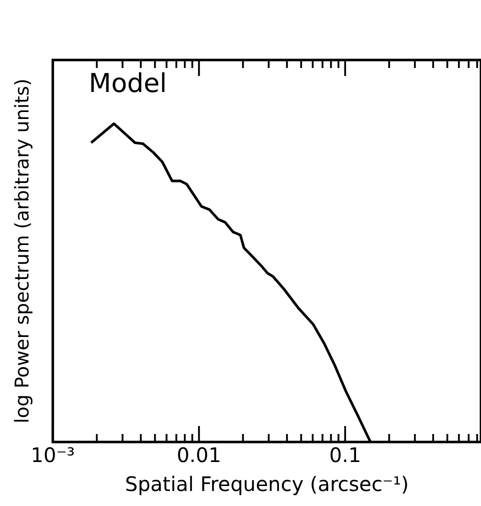 This screenshot has width=481, height=506. I want to click on x-tick-label: 0.01, so click(199, 455).